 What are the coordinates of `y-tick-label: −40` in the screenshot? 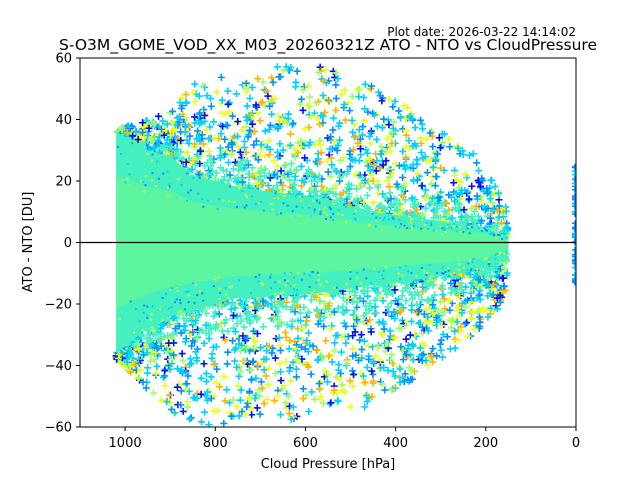 It's located at (58, 366).